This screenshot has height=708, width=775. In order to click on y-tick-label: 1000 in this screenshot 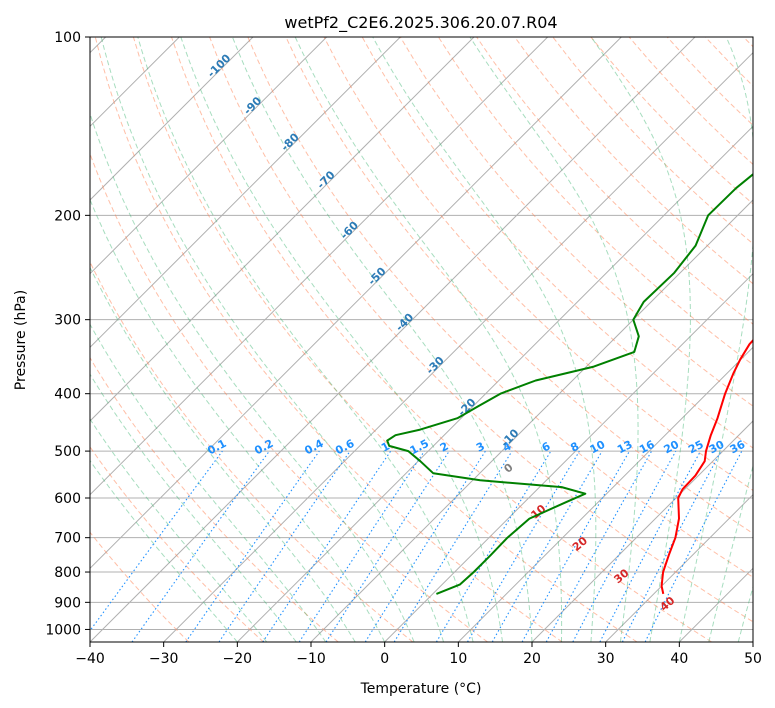, I will do `click(63, 630)`.